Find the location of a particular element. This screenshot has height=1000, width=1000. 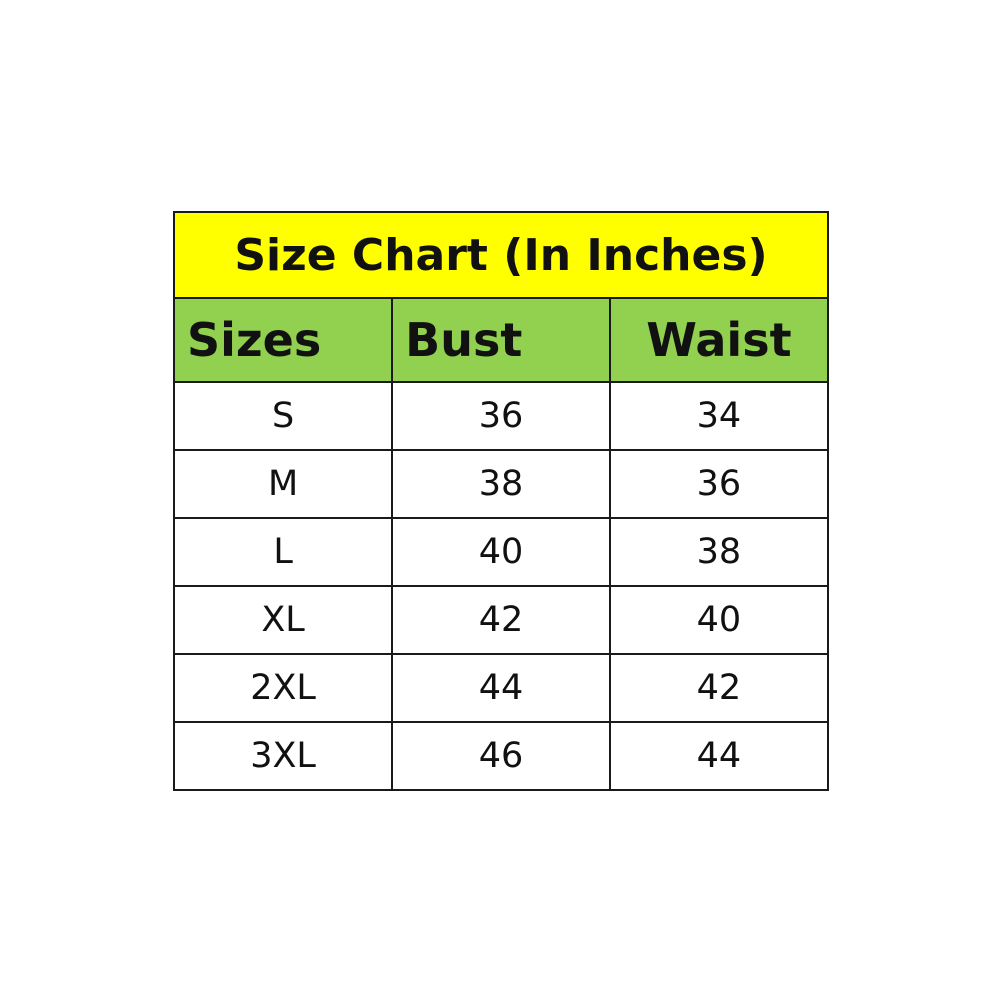

size-cell: XL is located at coordinates (283, 620).